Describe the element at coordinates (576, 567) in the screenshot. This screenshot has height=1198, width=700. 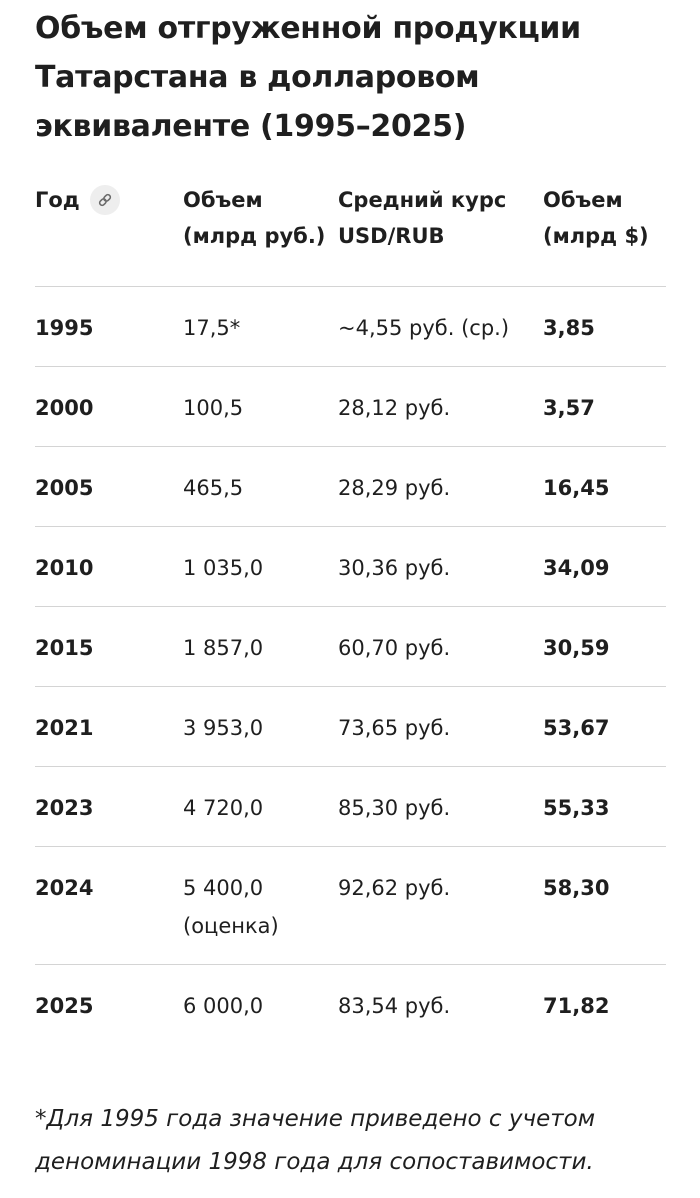
I see `cell-volume-usd-value: 34,09` at that location.